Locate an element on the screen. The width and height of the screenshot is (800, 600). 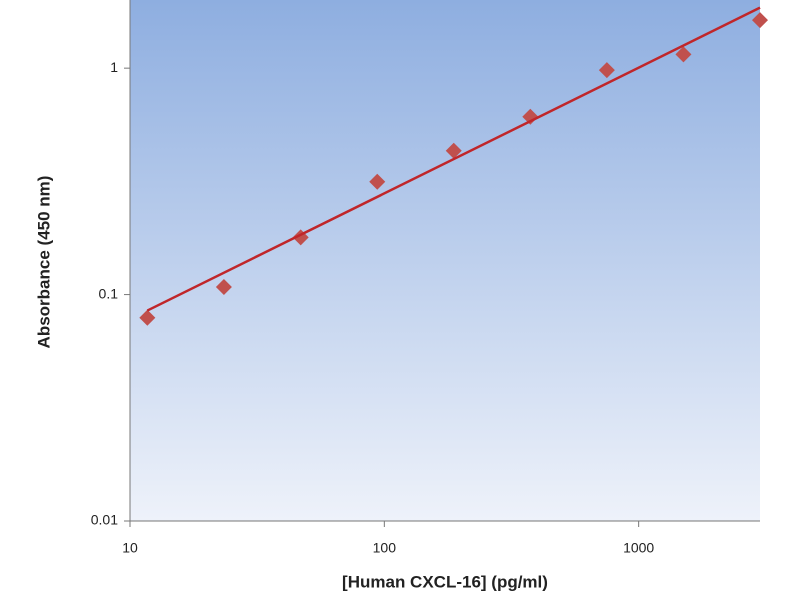
y-tick-label: 0.01 is located at coordinates (104, 520).